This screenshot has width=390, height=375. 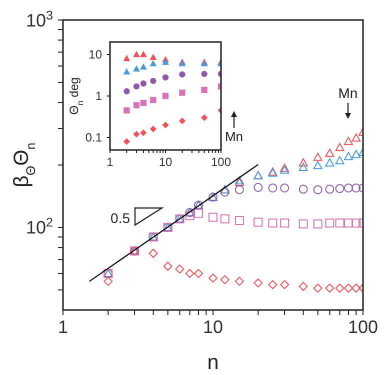 What do you see at coordinates (39, 19) in the screenshot?
I see `y-tick-label: 10$^{3}$` at bounding box center [39, 19].